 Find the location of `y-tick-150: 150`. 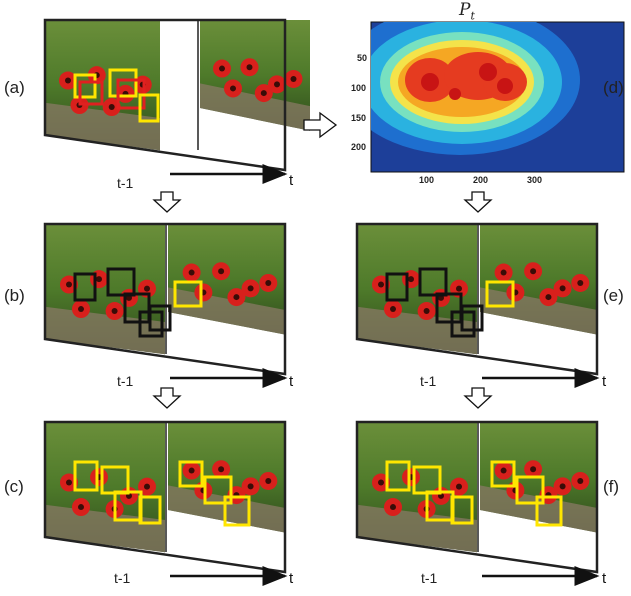

y-tick-150: 150 is located at coordinates (359, 118).